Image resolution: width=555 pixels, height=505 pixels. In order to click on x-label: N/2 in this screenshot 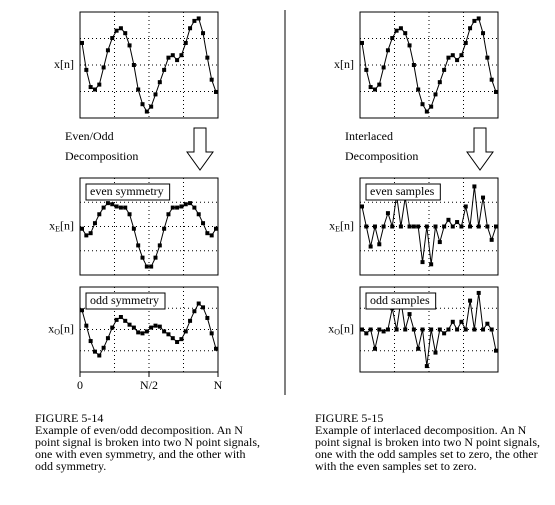, I will do `click(149, 385)`.